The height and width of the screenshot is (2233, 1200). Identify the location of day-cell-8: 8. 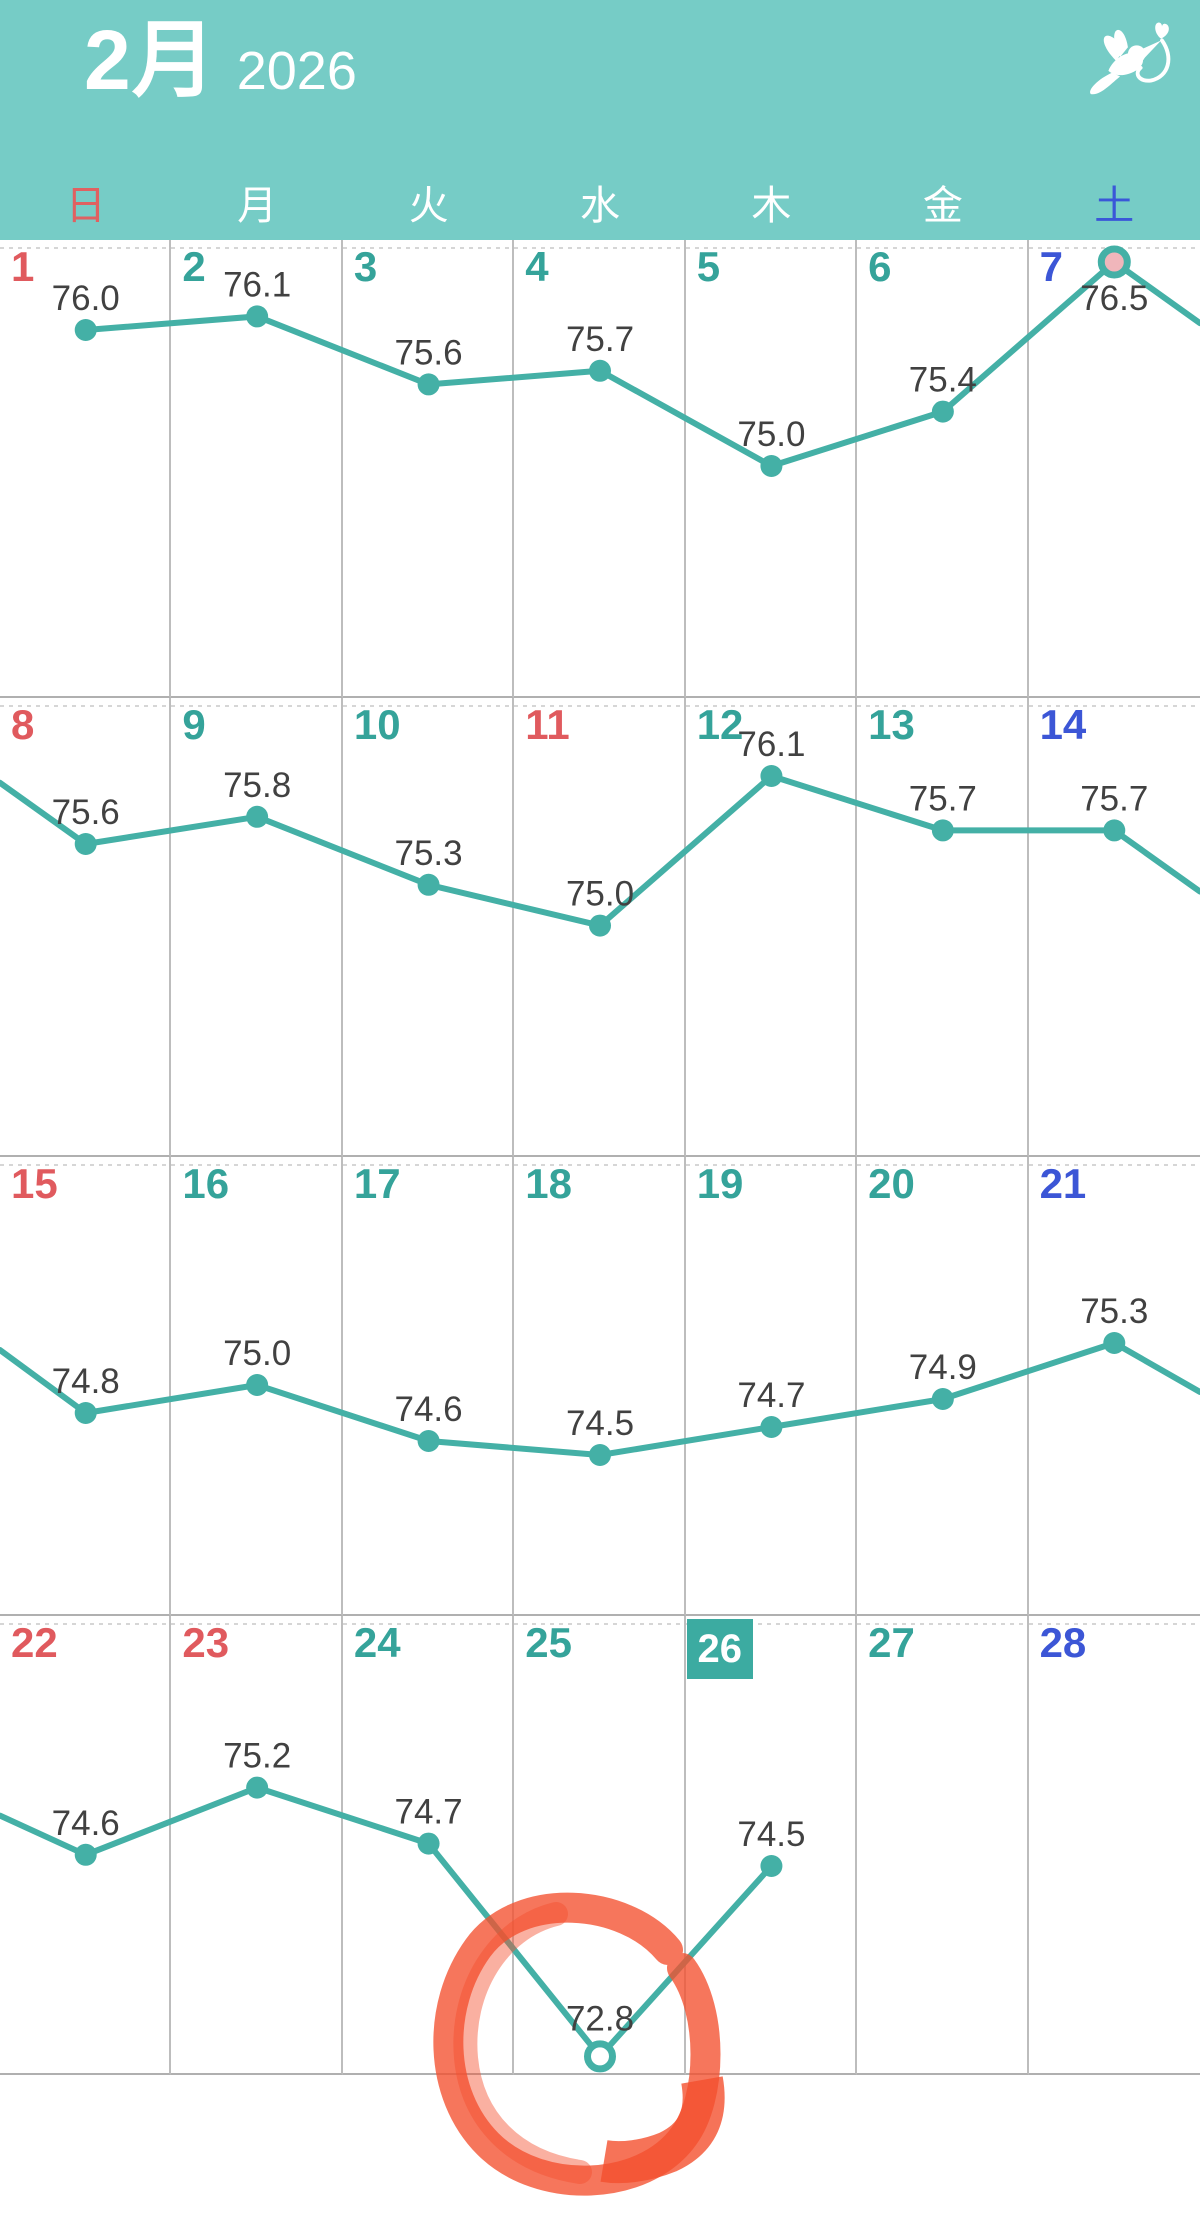
(86, 927).